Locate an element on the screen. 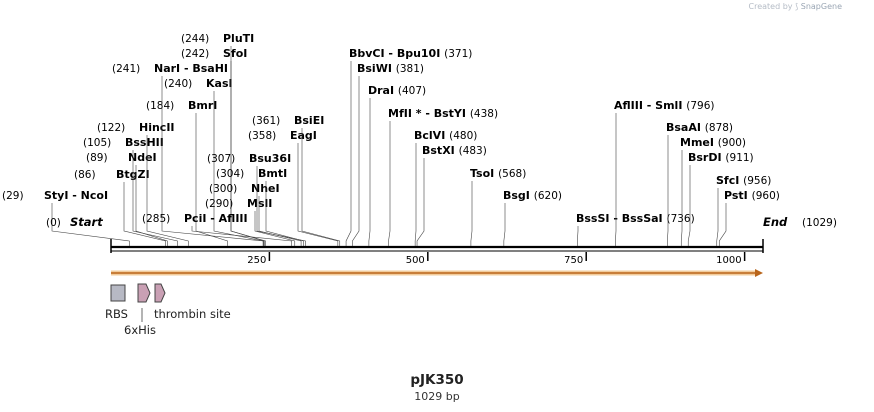 Image resolution: width=874 pixels, height=412 pixels. site-enzyme-names: BsrDI is located at coordinates (706, 157).